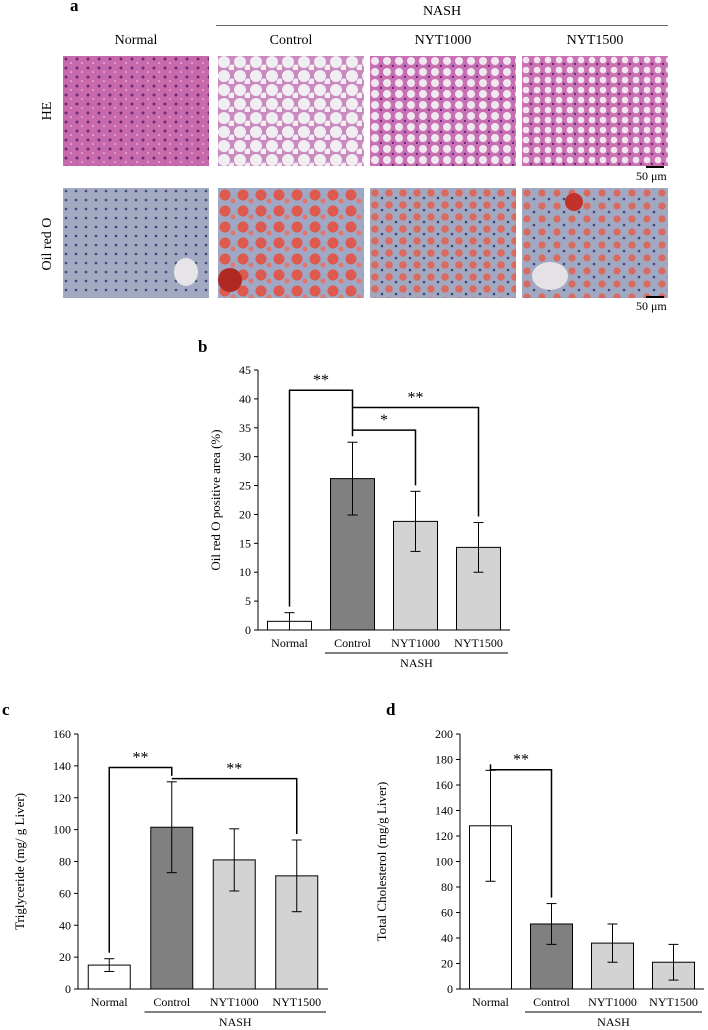  Describe the element at coordinates (136, 243) in the screenshot. I see `micrograph-oro-normal` at that location.